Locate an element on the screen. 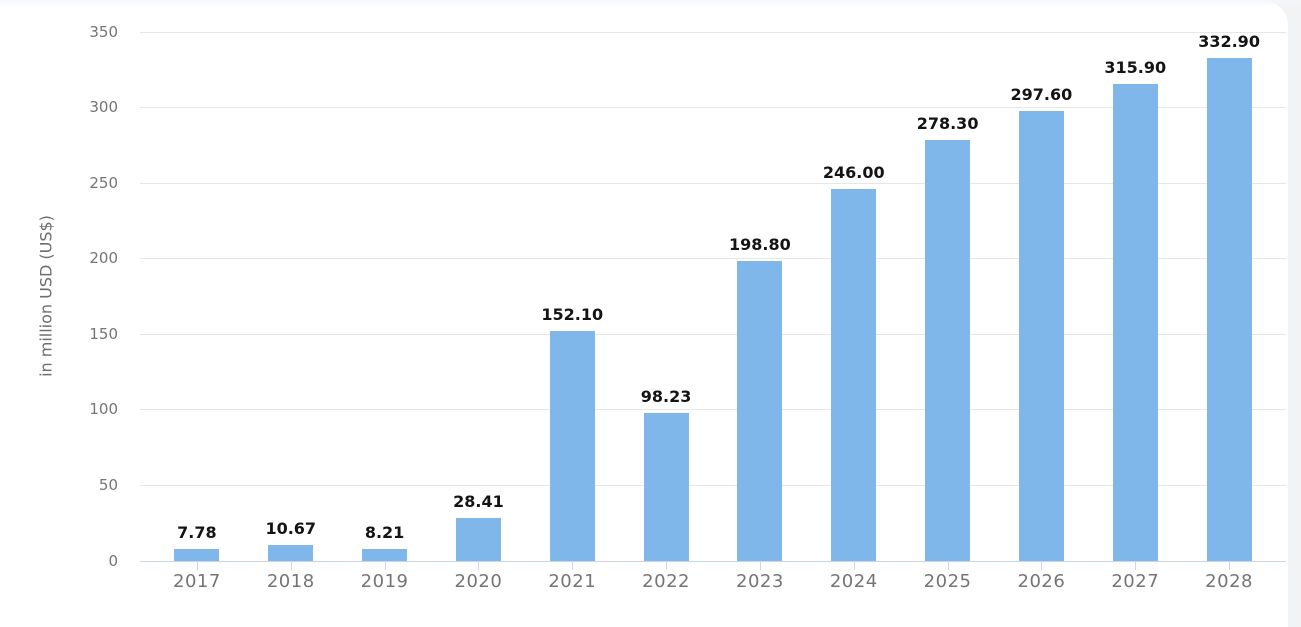 This screenshot has width=1301, height=627. y-axis-title-text: in million USD (US$) is located at coordinates (46, 296).